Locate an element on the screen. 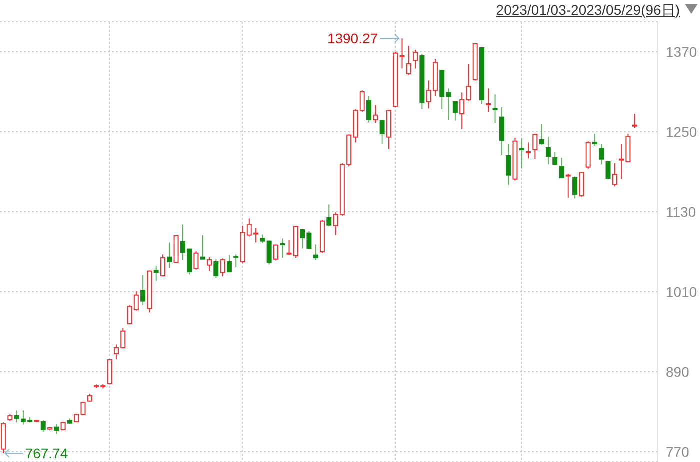  y-tick-label: 1130 is located at coordinates (681, 212).